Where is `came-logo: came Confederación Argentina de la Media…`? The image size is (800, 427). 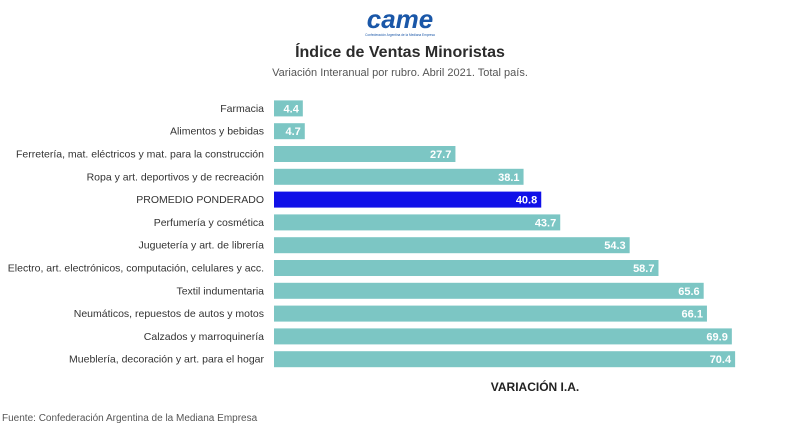 came-logo: came Confederación Argentina de la Media… is located at coordinates (400, 20).